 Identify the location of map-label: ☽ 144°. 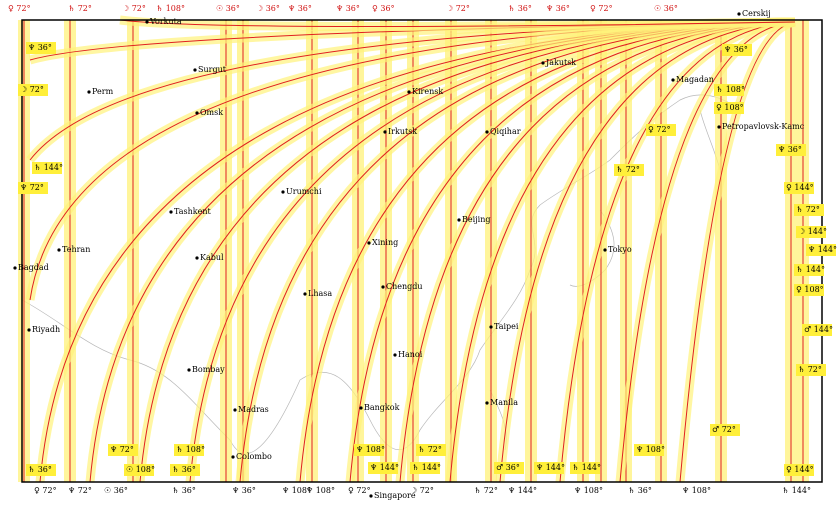
(812, 231).